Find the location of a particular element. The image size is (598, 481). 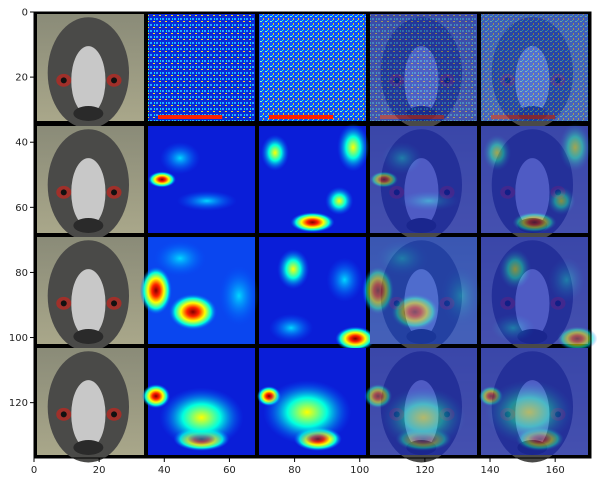

y-tick-label: 40 is located at coordinates (21, 143).